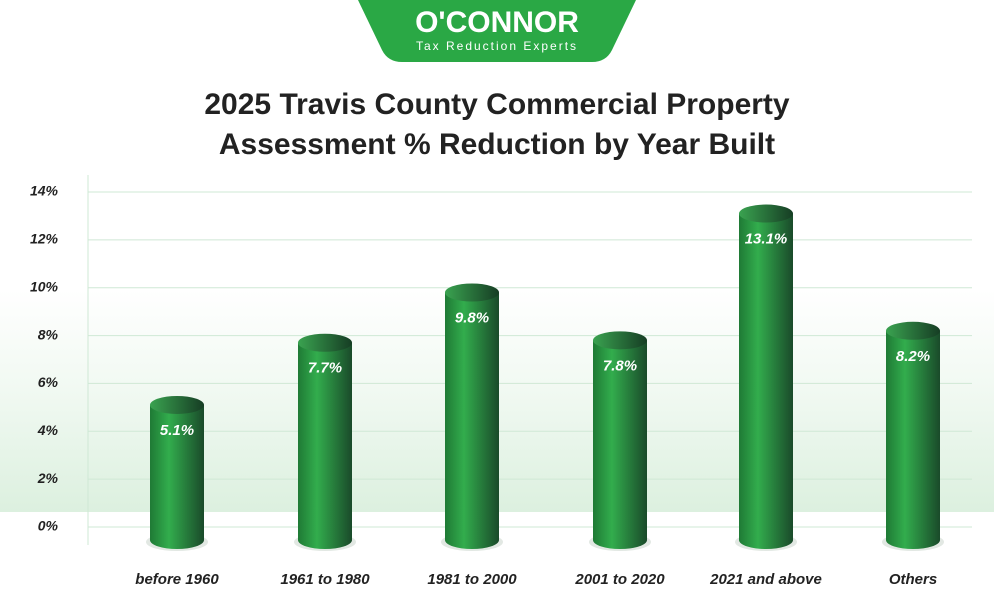 Image resolution: width=994 pixels, height=612 pixels. What do you see at coordinates (177, 579) in the screenshot?
I see `x-tick-label: before 1960` at bounding box center [177, 579].